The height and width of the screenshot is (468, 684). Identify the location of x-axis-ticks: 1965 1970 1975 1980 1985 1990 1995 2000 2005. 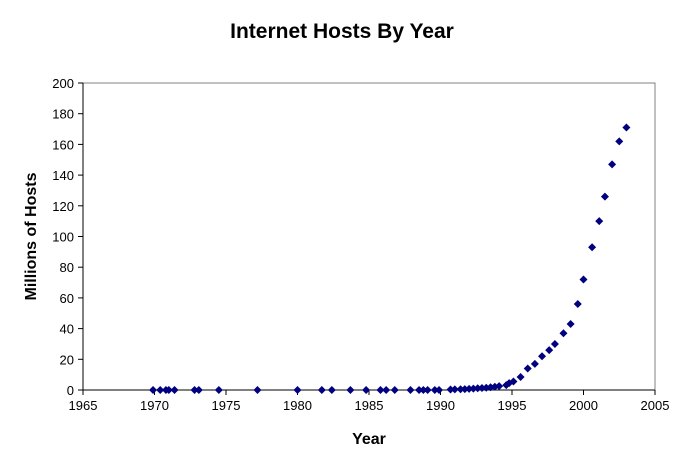
(369, 401).